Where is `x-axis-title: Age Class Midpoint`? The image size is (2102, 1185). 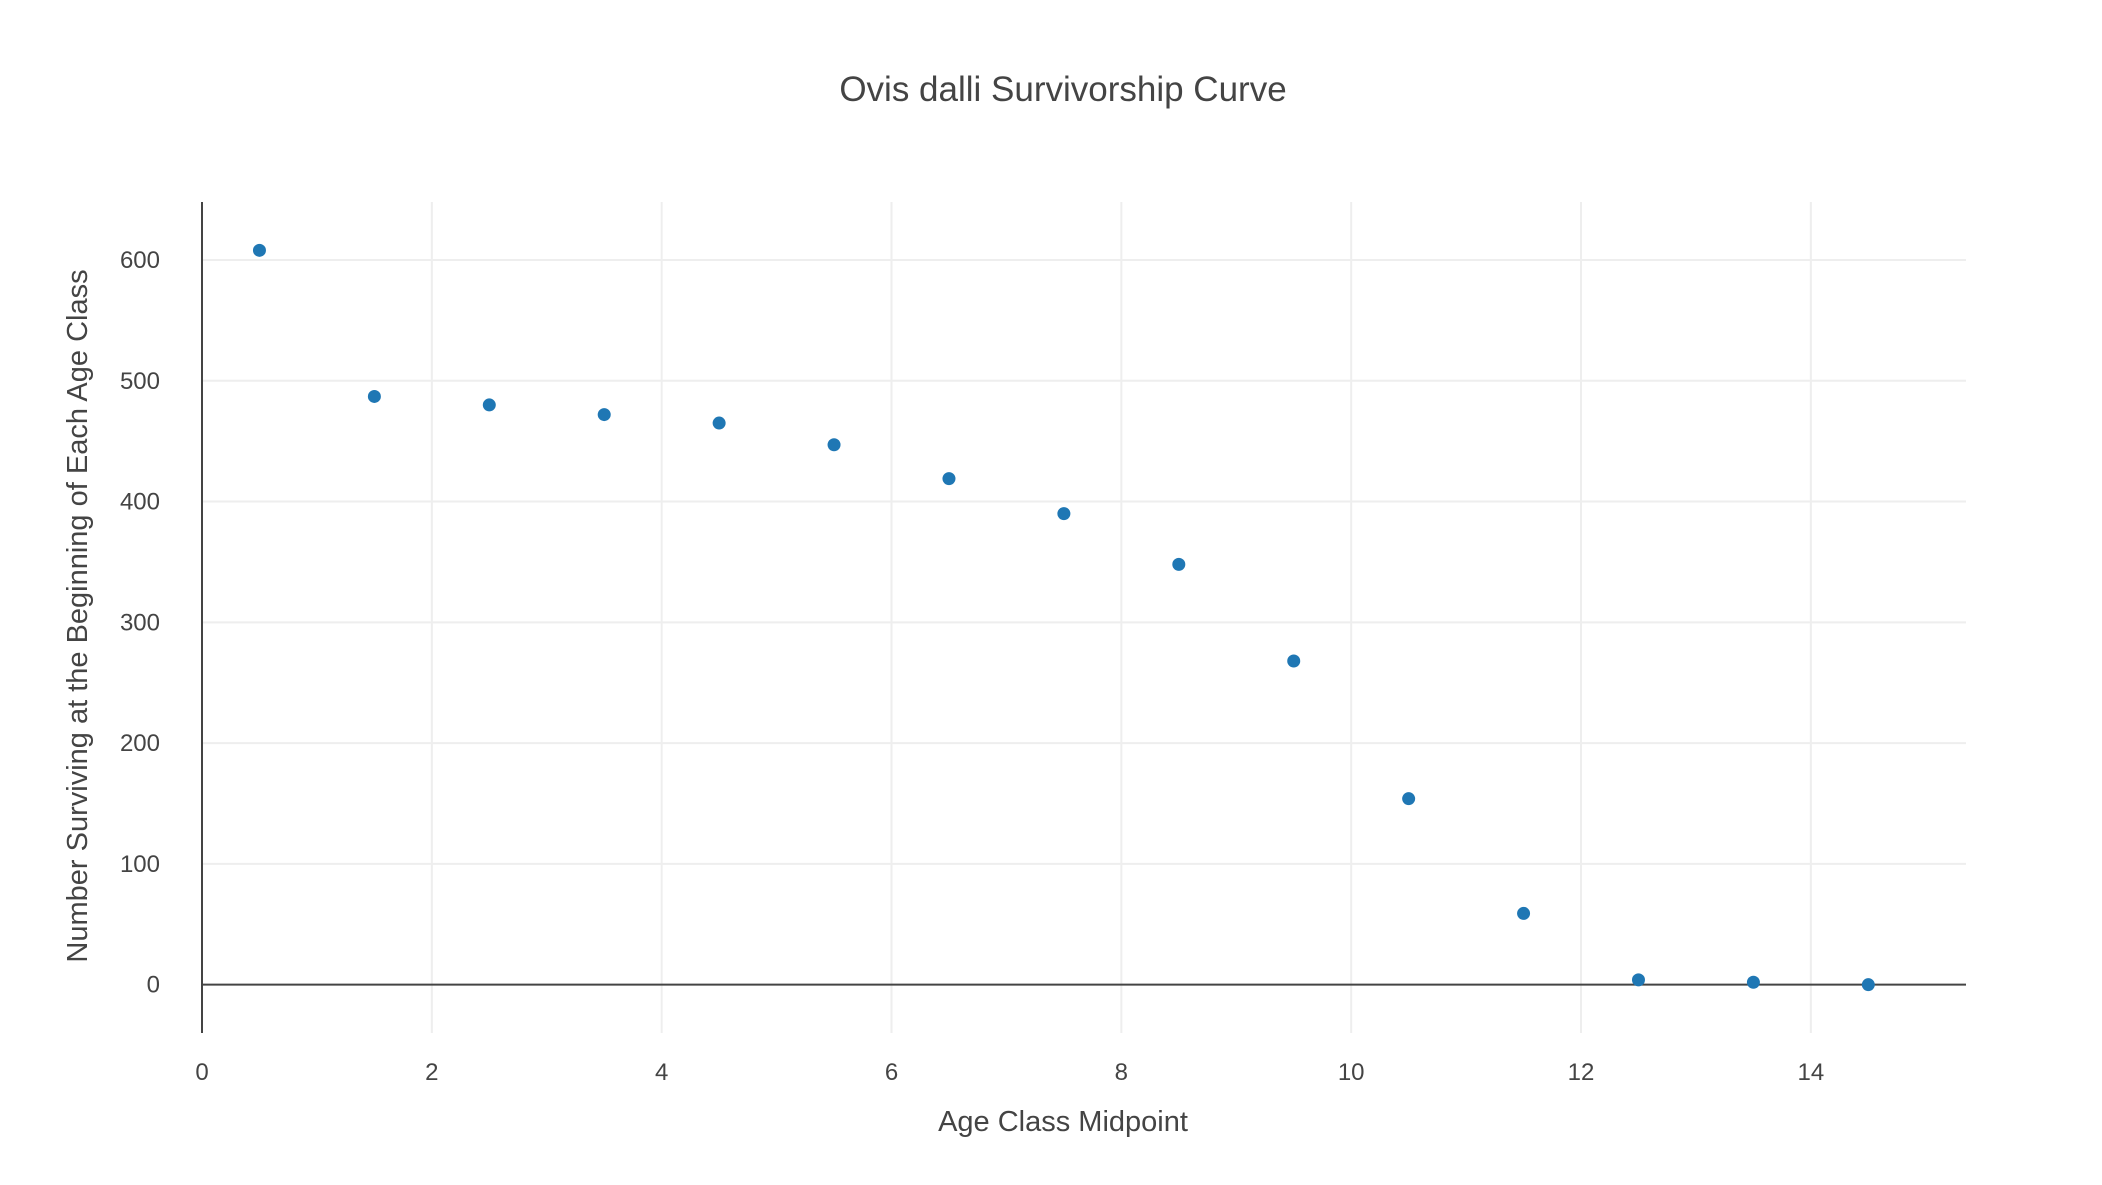
x-axis-title: Age Class Midpoint is located at coordinates (1063, 1122).